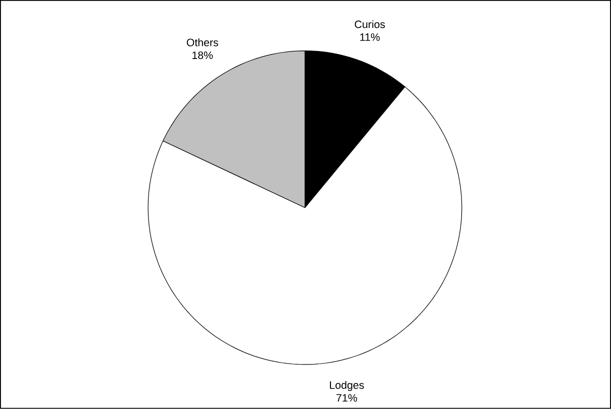 This screenshot has height=409, width=611. What do you see at coordinates (370, 37) in the screenshot?
I see `data-label: 11%` at bounding box center [370, 37].